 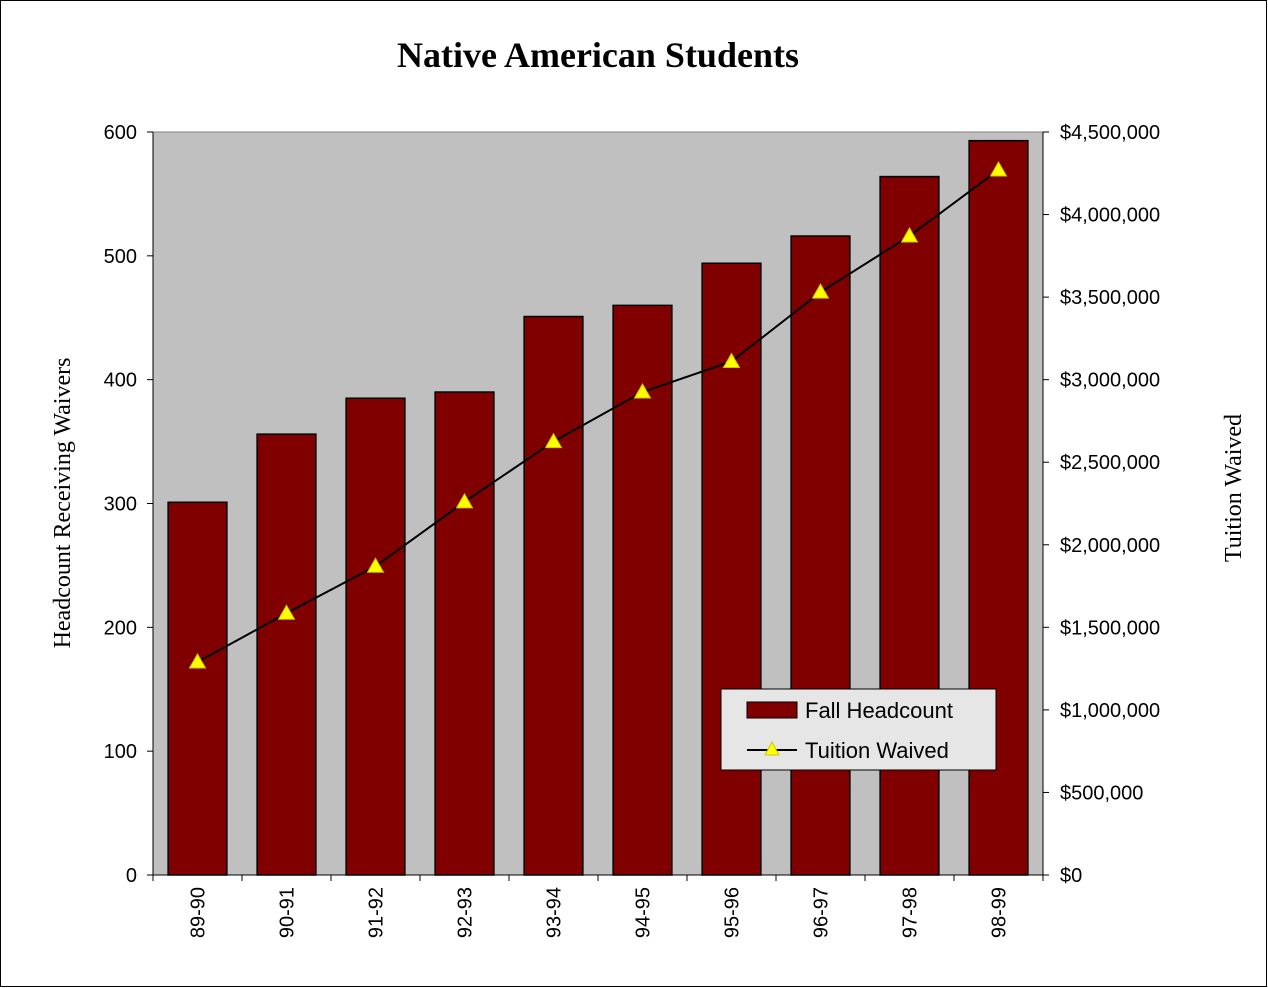 I want to click on y-tick-label: 0, so click(x=131, y=876).